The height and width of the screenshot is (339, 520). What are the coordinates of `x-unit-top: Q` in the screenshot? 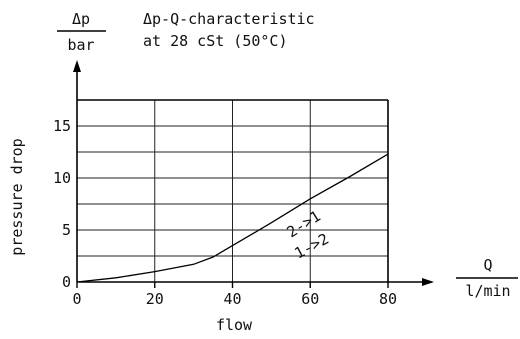 It's located at (487, 265).